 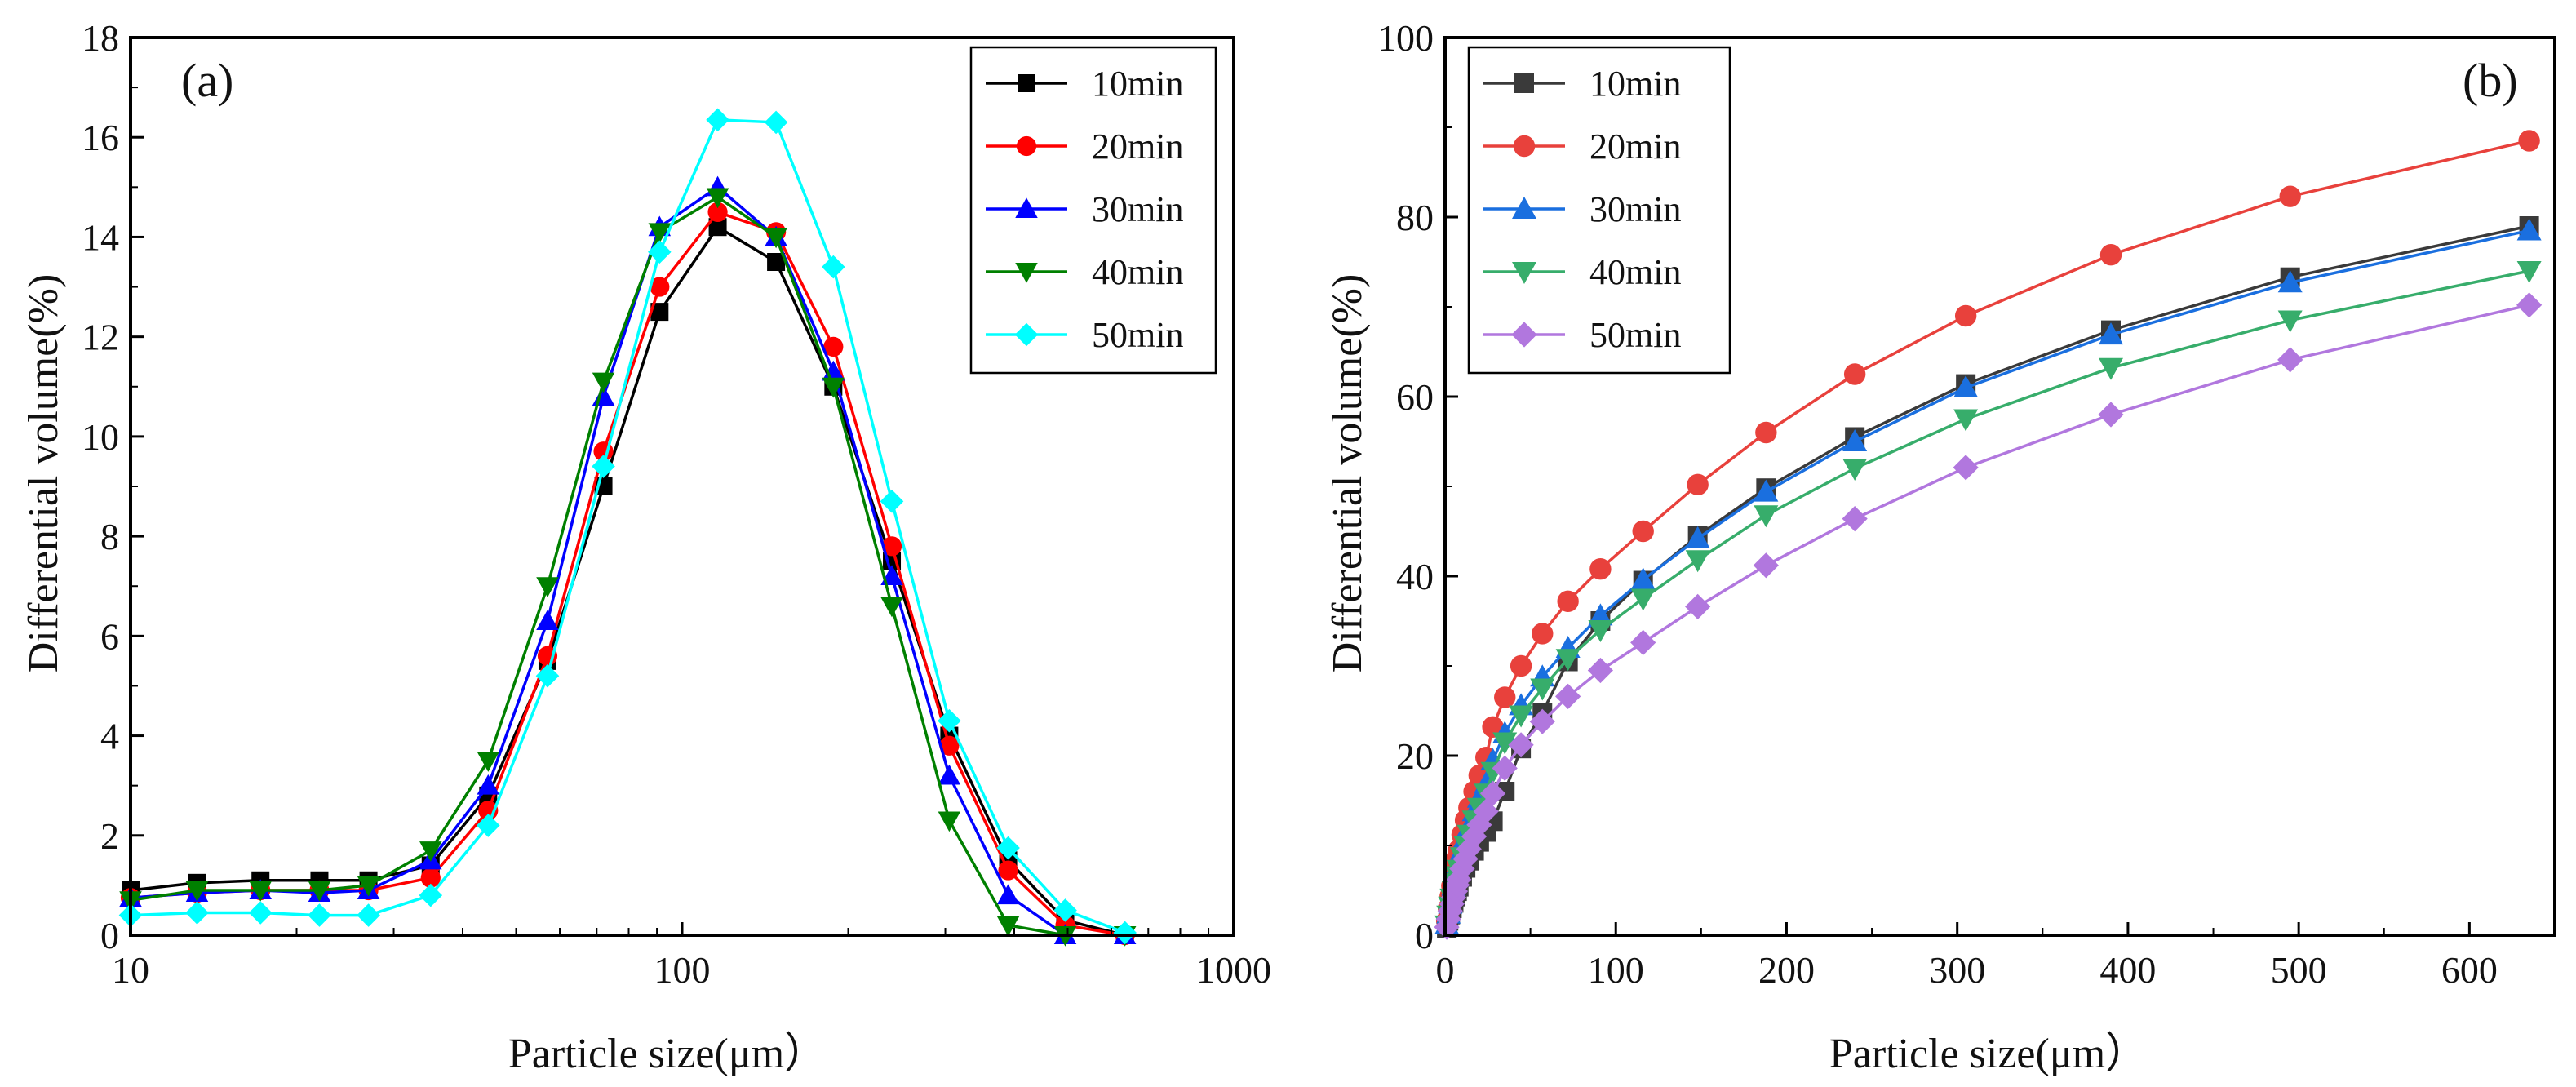 I want to click on y-tick-label-2: 40, so click(x=1415, y=576).